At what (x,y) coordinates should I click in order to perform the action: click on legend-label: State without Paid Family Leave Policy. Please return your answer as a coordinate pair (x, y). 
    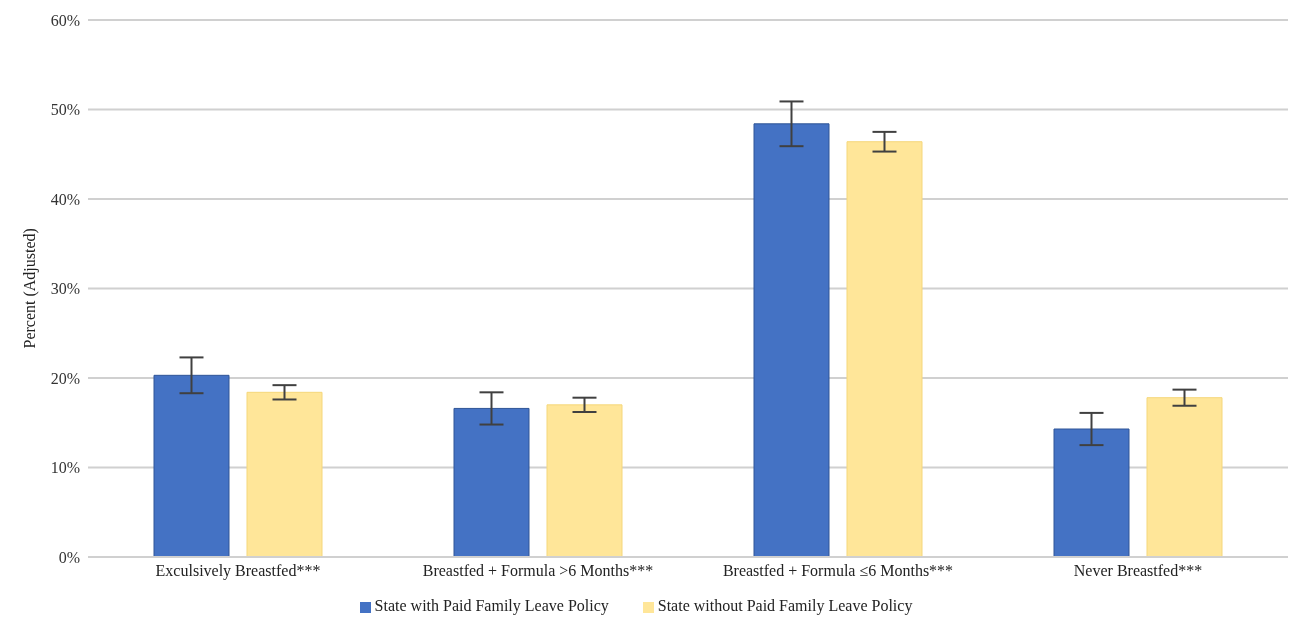
    Looking at the image, I should click on (785, 605).